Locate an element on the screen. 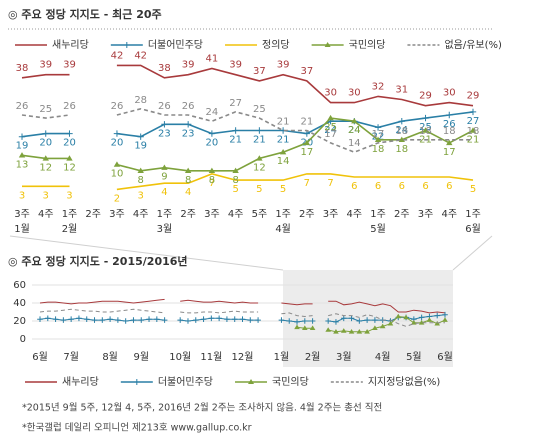 This screenshot has width=550, height=447. x-tick-label: 11월 is located at coordinates (211, 357).